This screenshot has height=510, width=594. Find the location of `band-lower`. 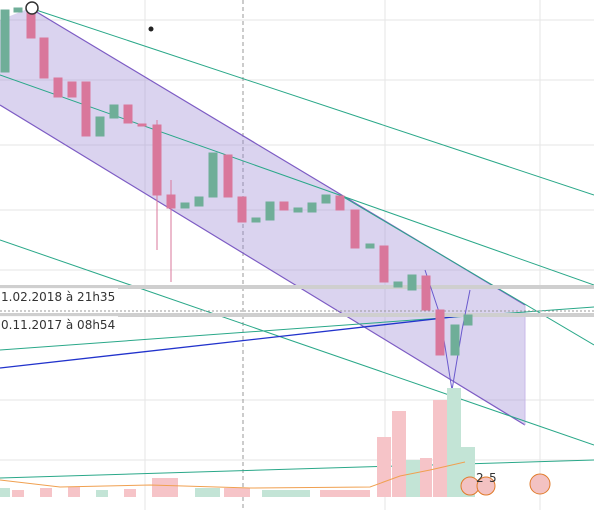

band-lower is located at coordinates (297, 315).